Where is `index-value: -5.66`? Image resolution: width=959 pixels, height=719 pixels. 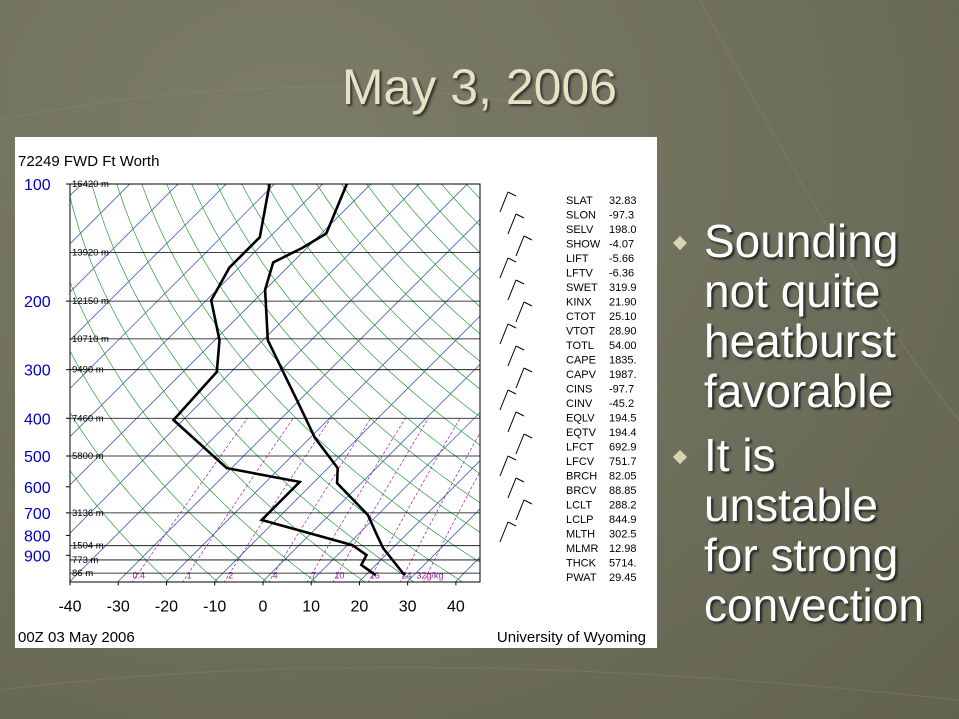 index-value: -5.66 is located at coordinates (621, 259).